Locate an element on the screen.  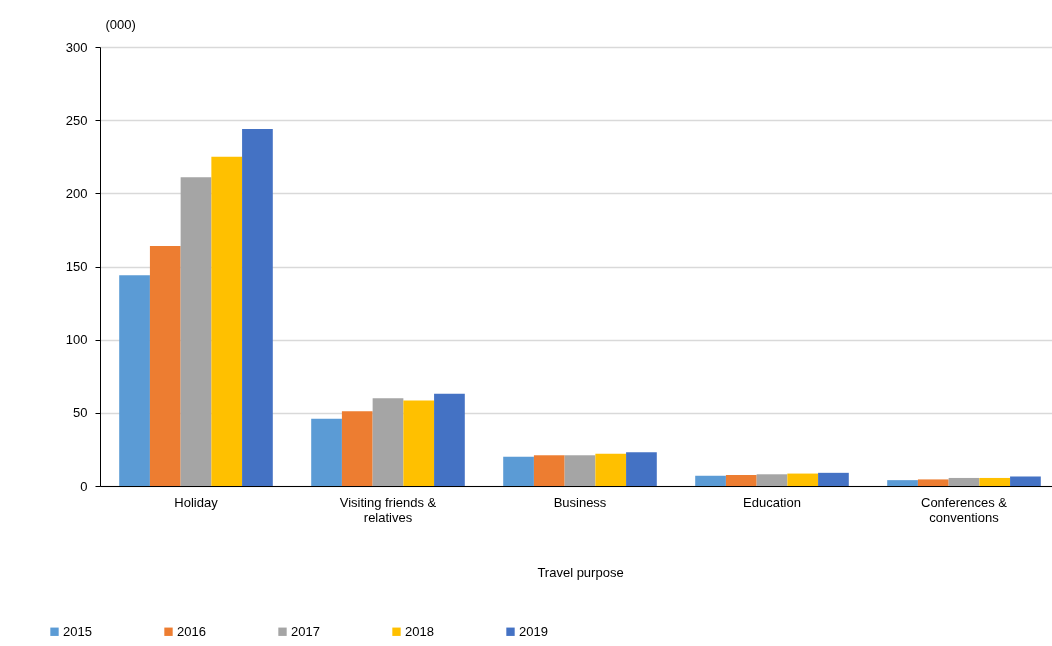
x-tick-label: Education is located at coordinates (772, 502).